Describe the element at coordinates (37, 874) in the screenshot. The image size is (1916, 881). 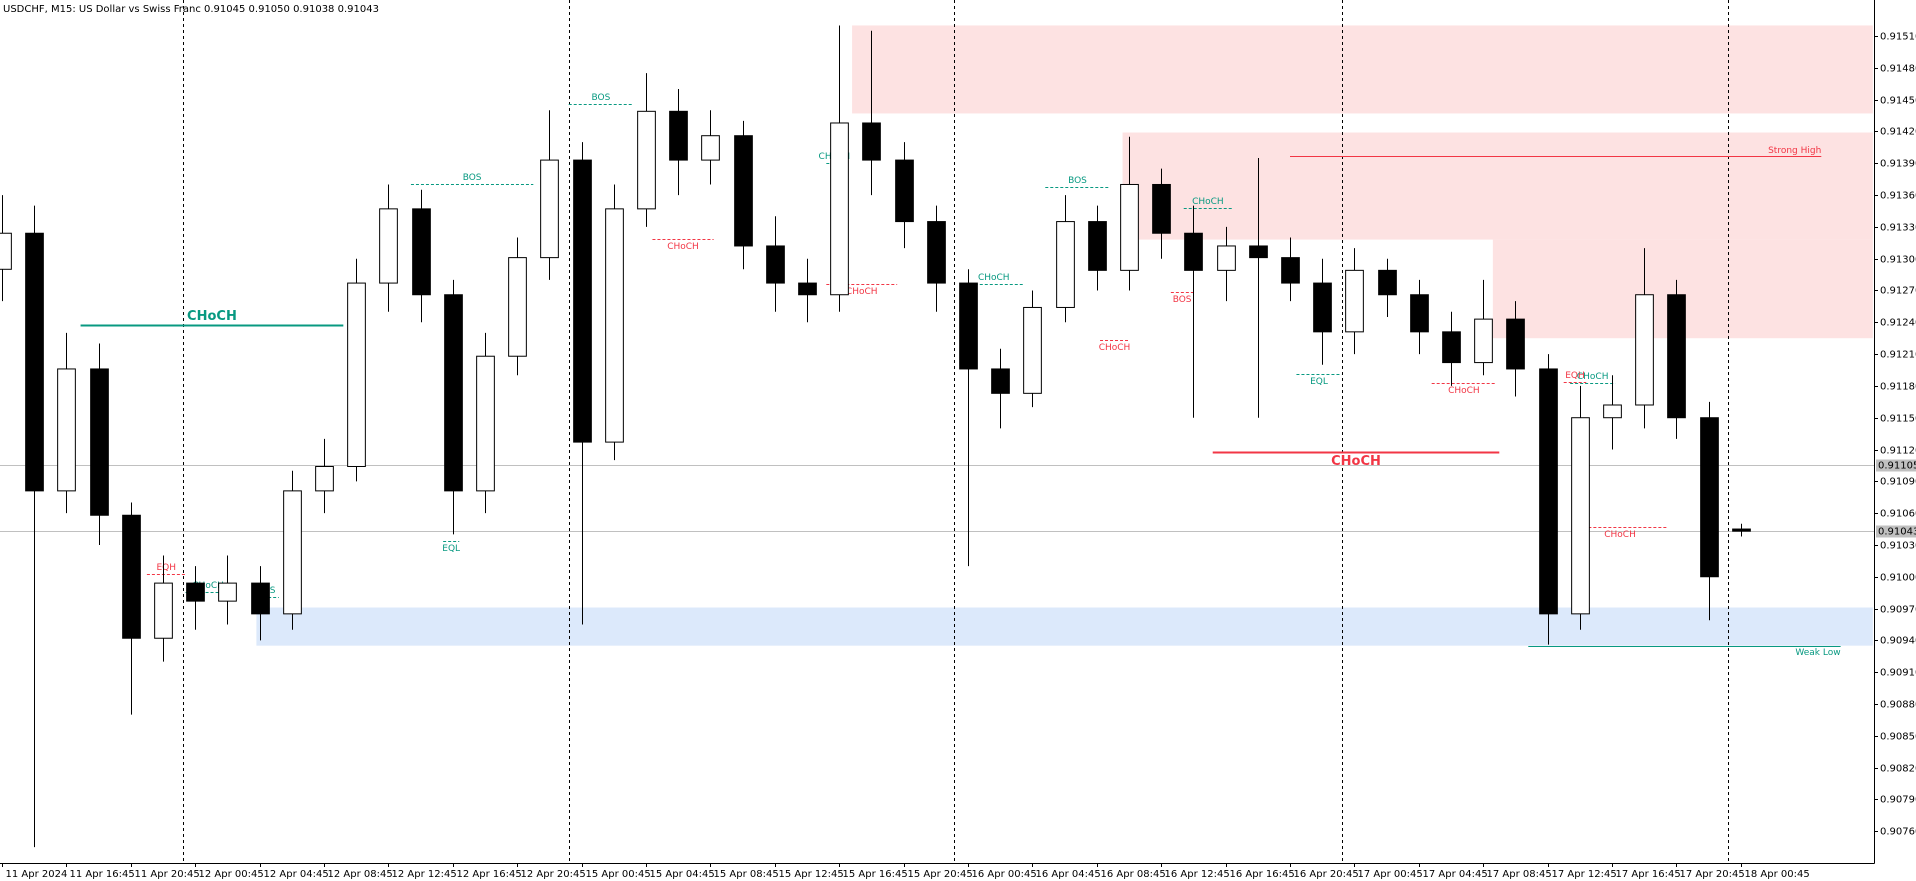
I see `x-tick-label: 11 Apr 2024` at that location.